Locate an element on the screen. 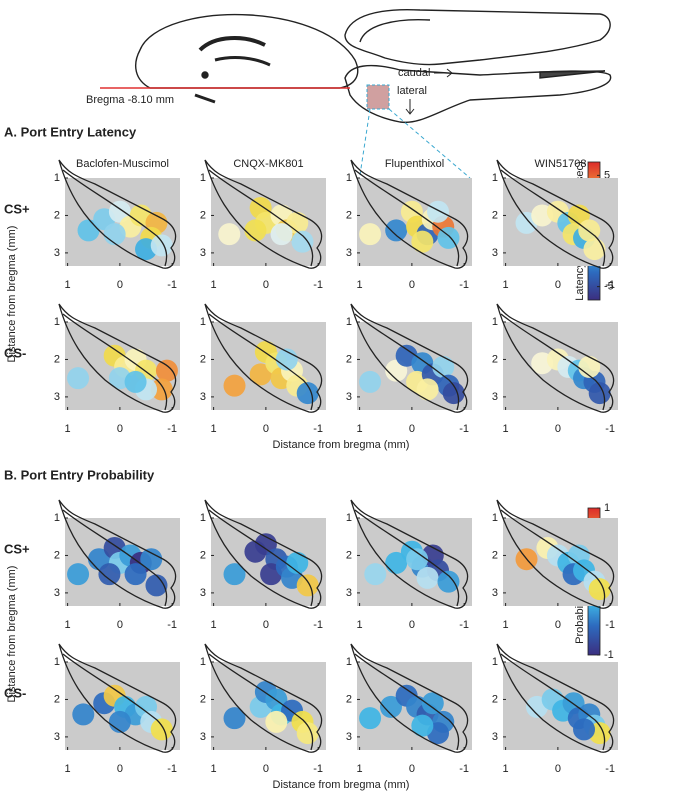 The width and height of the screenshot is (674, 798). column-title: Flupenthixol is located at coordinates (414, 164).